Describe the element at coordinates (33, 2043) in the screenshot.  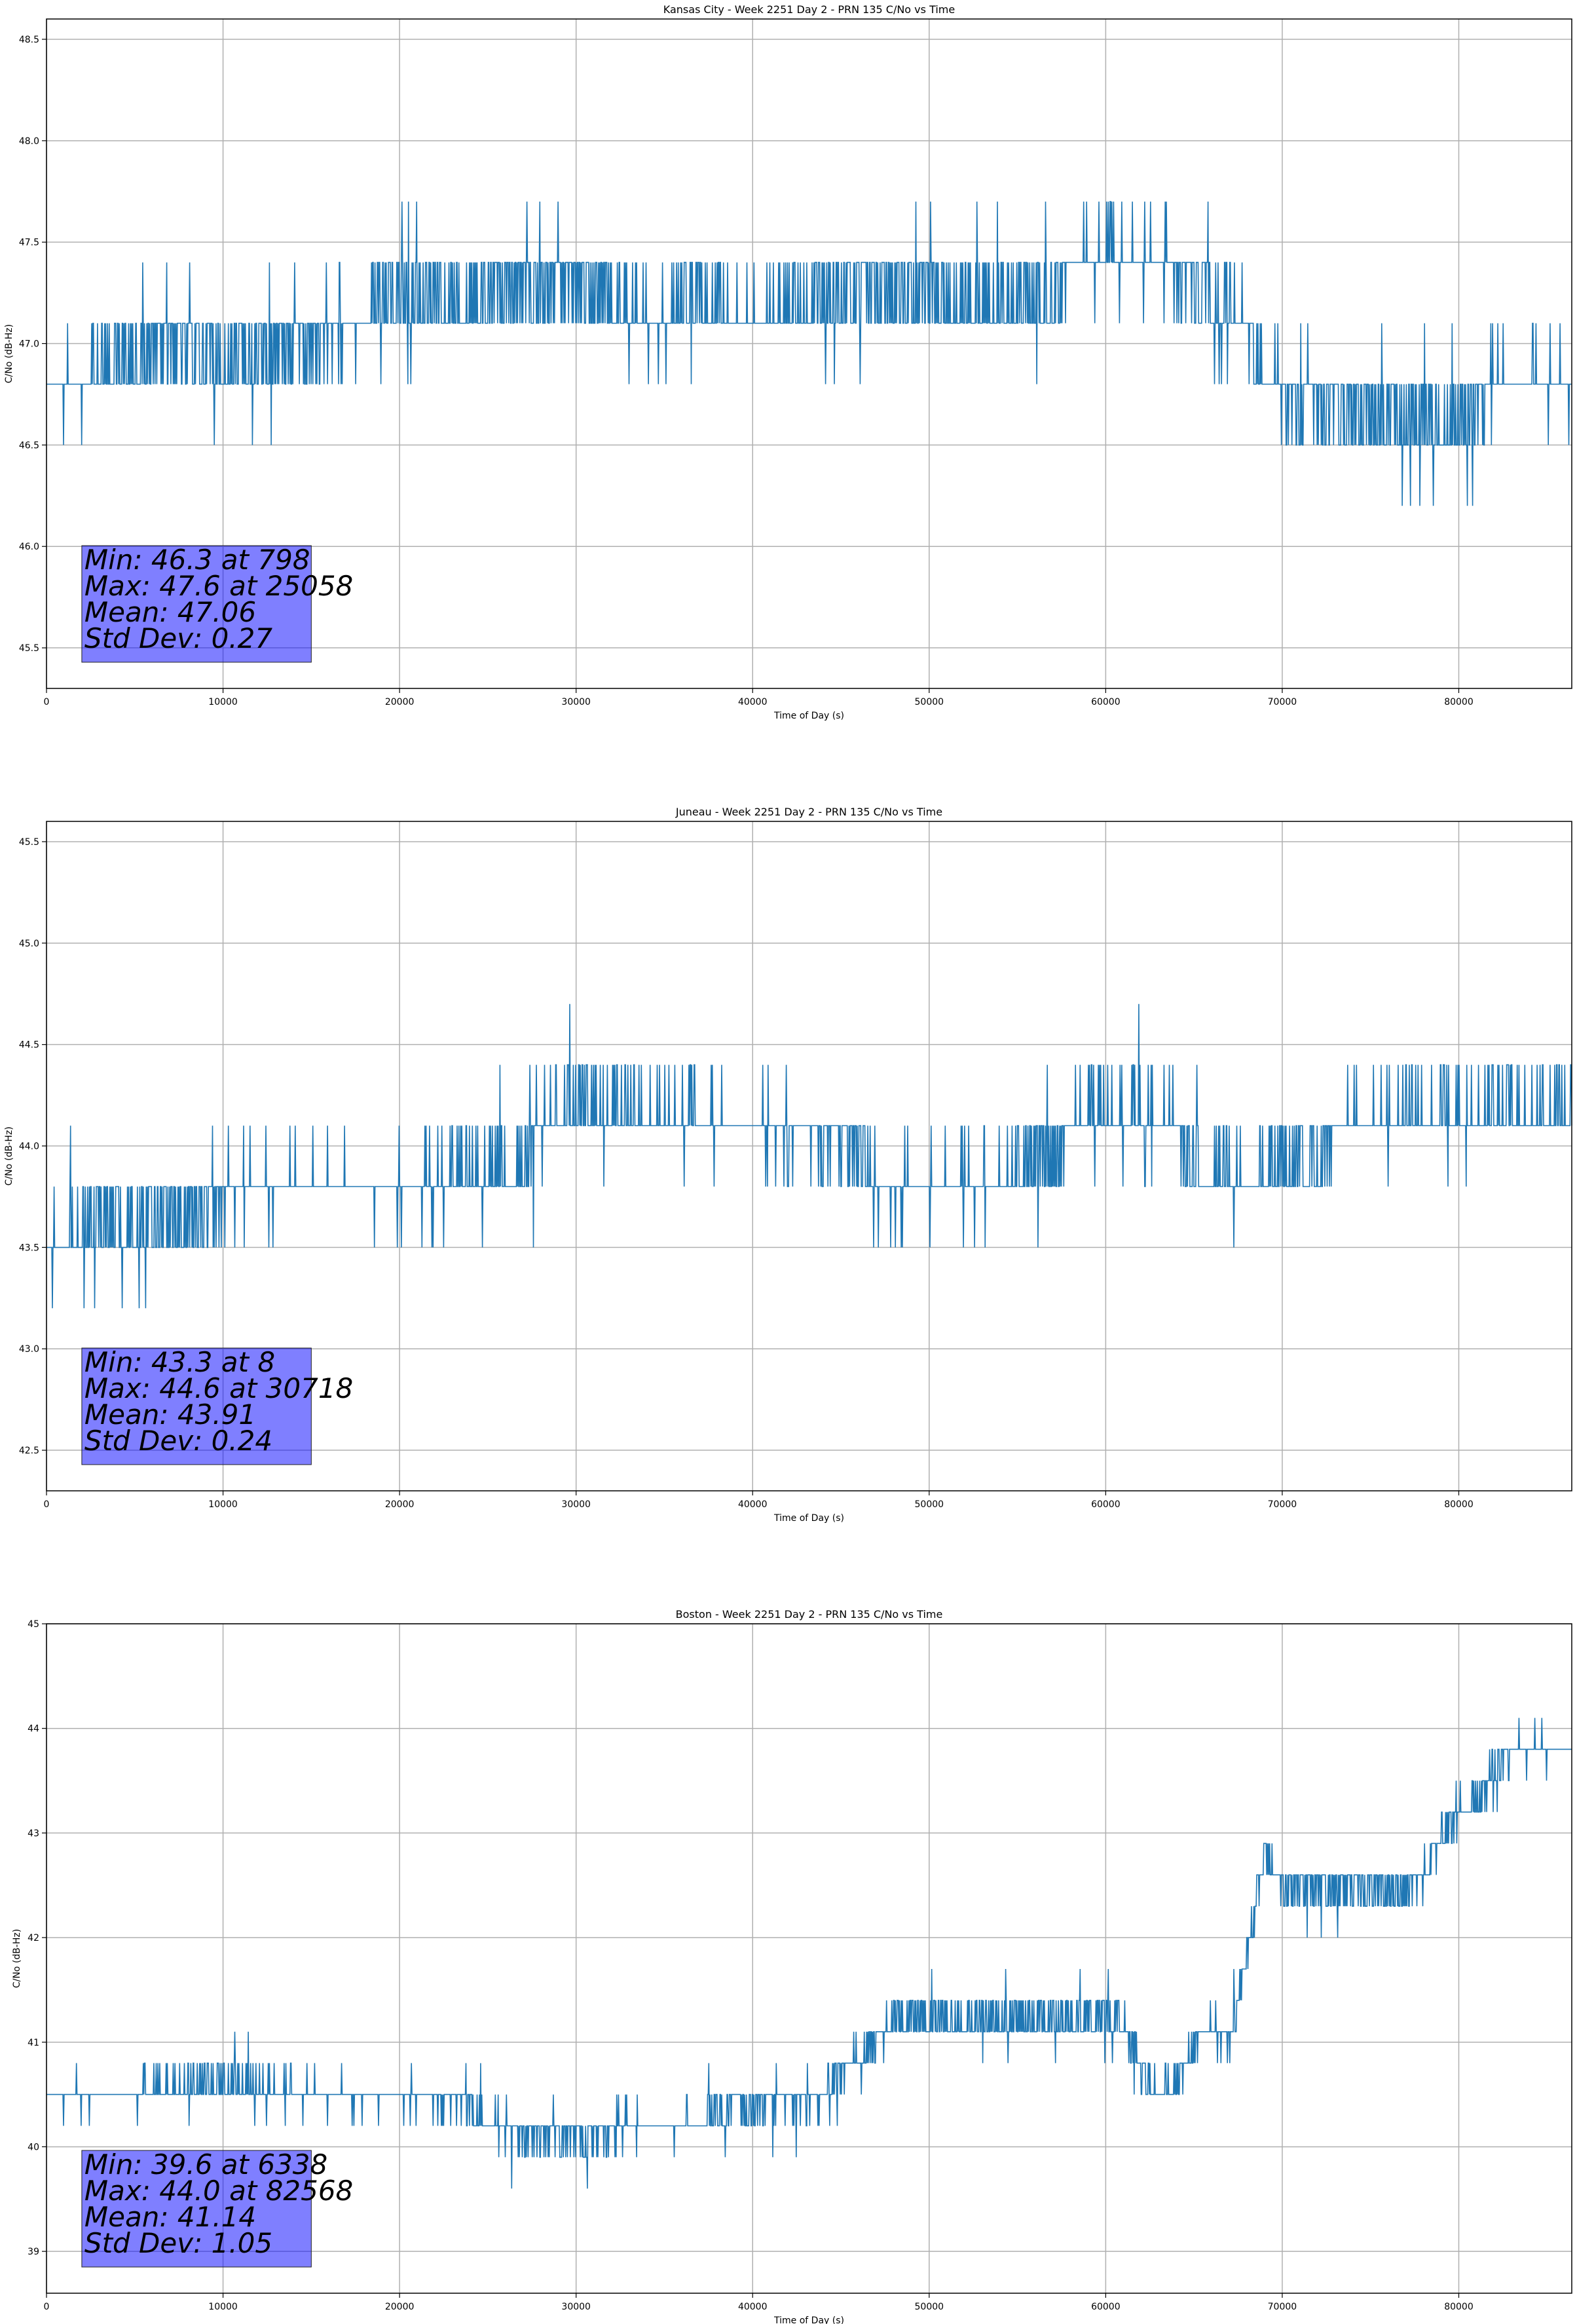
I see `y-tick-label: 41` at that location.